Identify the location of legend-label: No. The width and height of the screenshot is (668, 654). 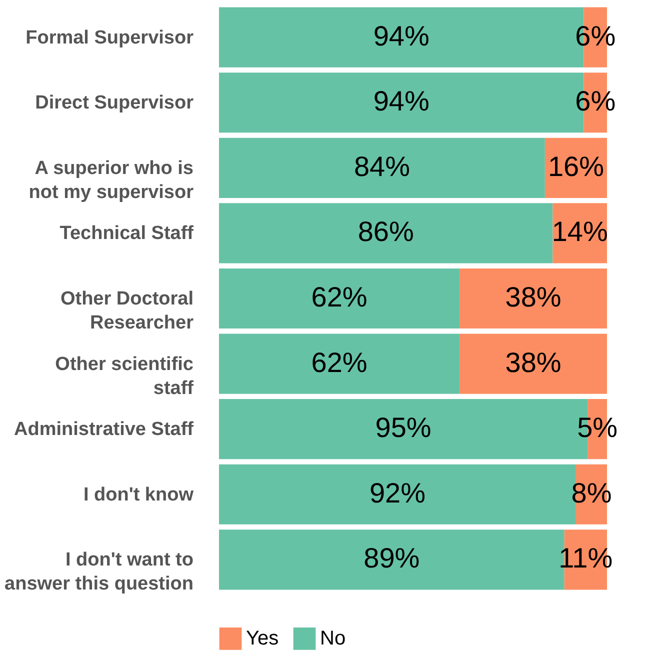
(333, 639).